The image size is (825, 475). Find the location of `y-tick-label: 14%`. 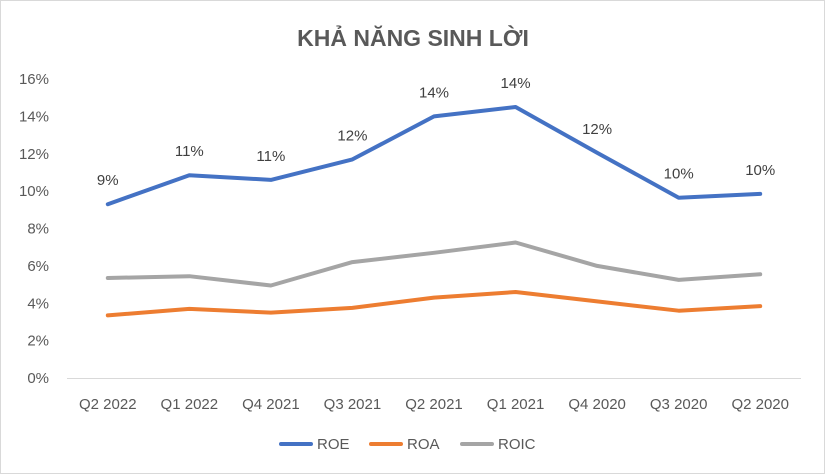

y-tick-label: 14% is located at coordinates (34, 116).